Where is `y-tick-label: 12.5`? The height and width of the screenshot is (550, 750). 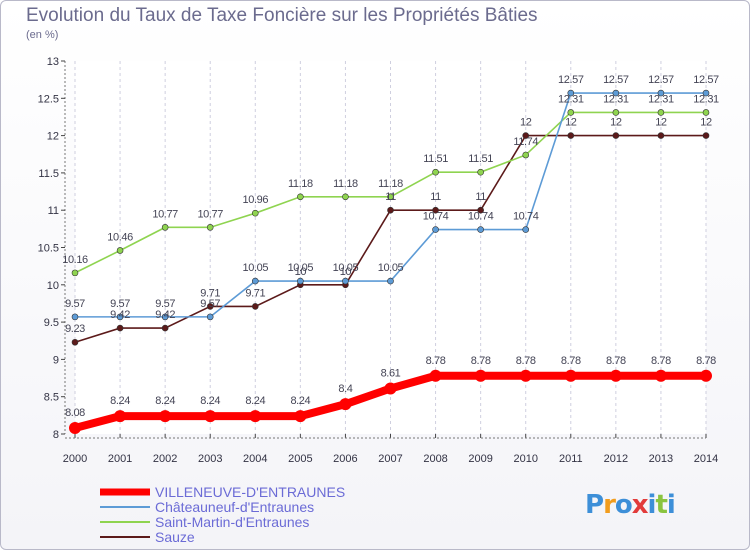
y-tick-label: 12.5 is located at coordinates (48, 99).